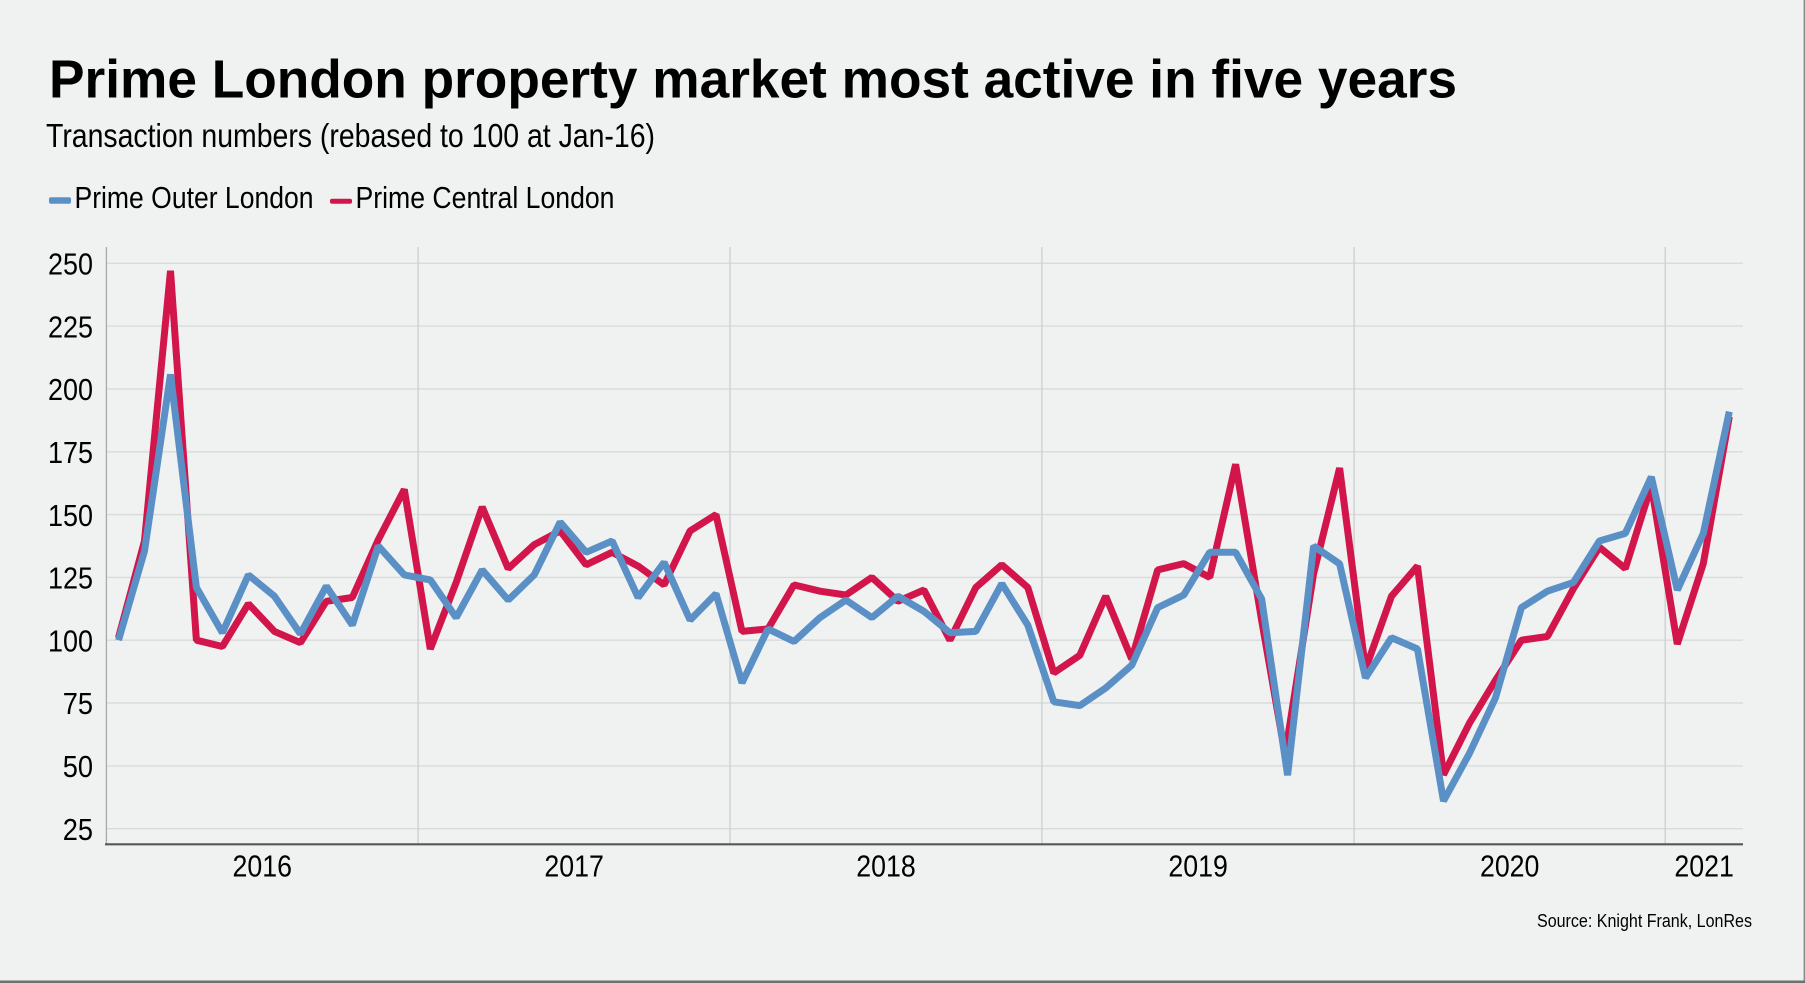  I want to click on svg-text: Prime Central London, so click(485, 198).